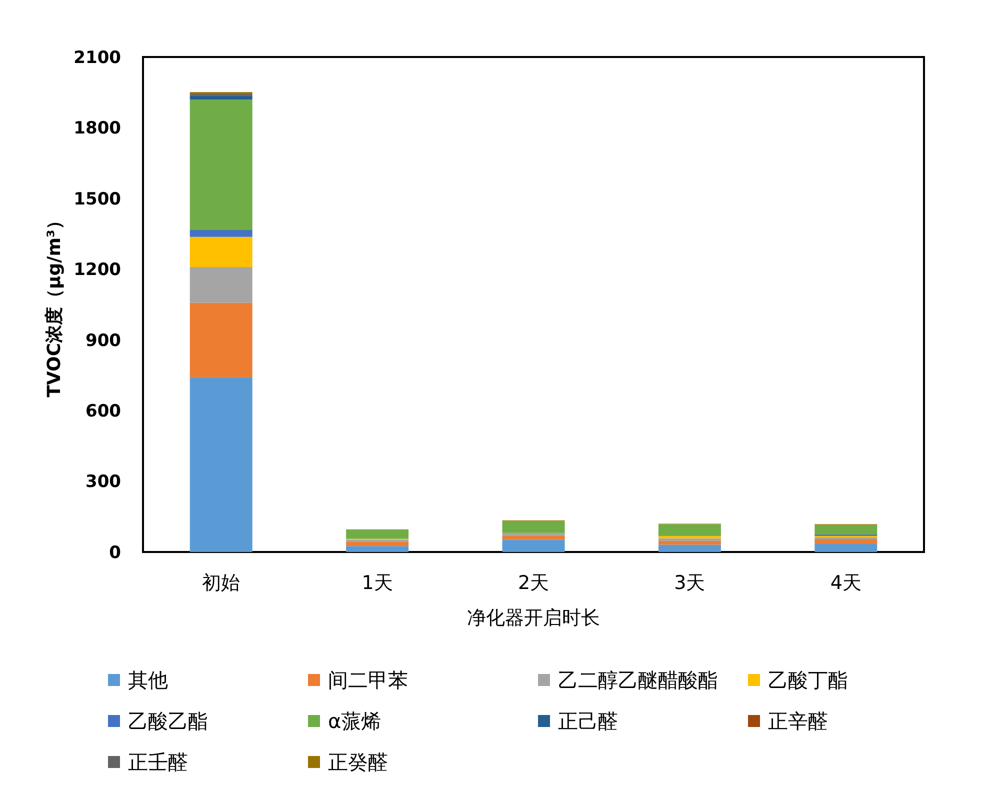  What do you see at coordinates (534, 583) in the screenshot?
I see `x-tick-label: 2天` at bounding box center [534, 583].